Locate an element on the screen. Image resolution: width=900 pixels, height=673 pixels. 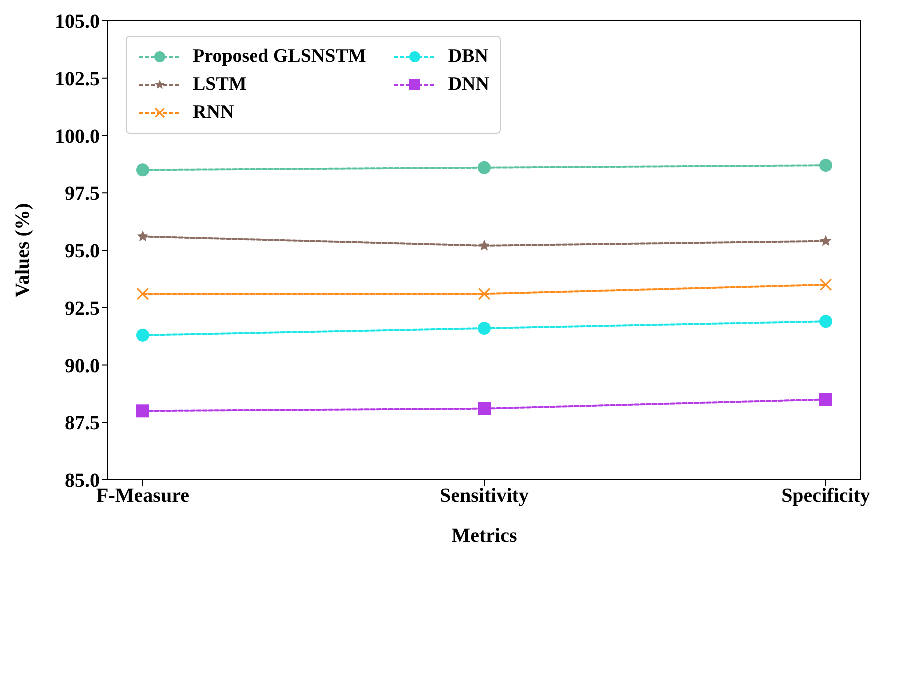
y-tick-label: 95.0 is located at coordinates (82, 251).